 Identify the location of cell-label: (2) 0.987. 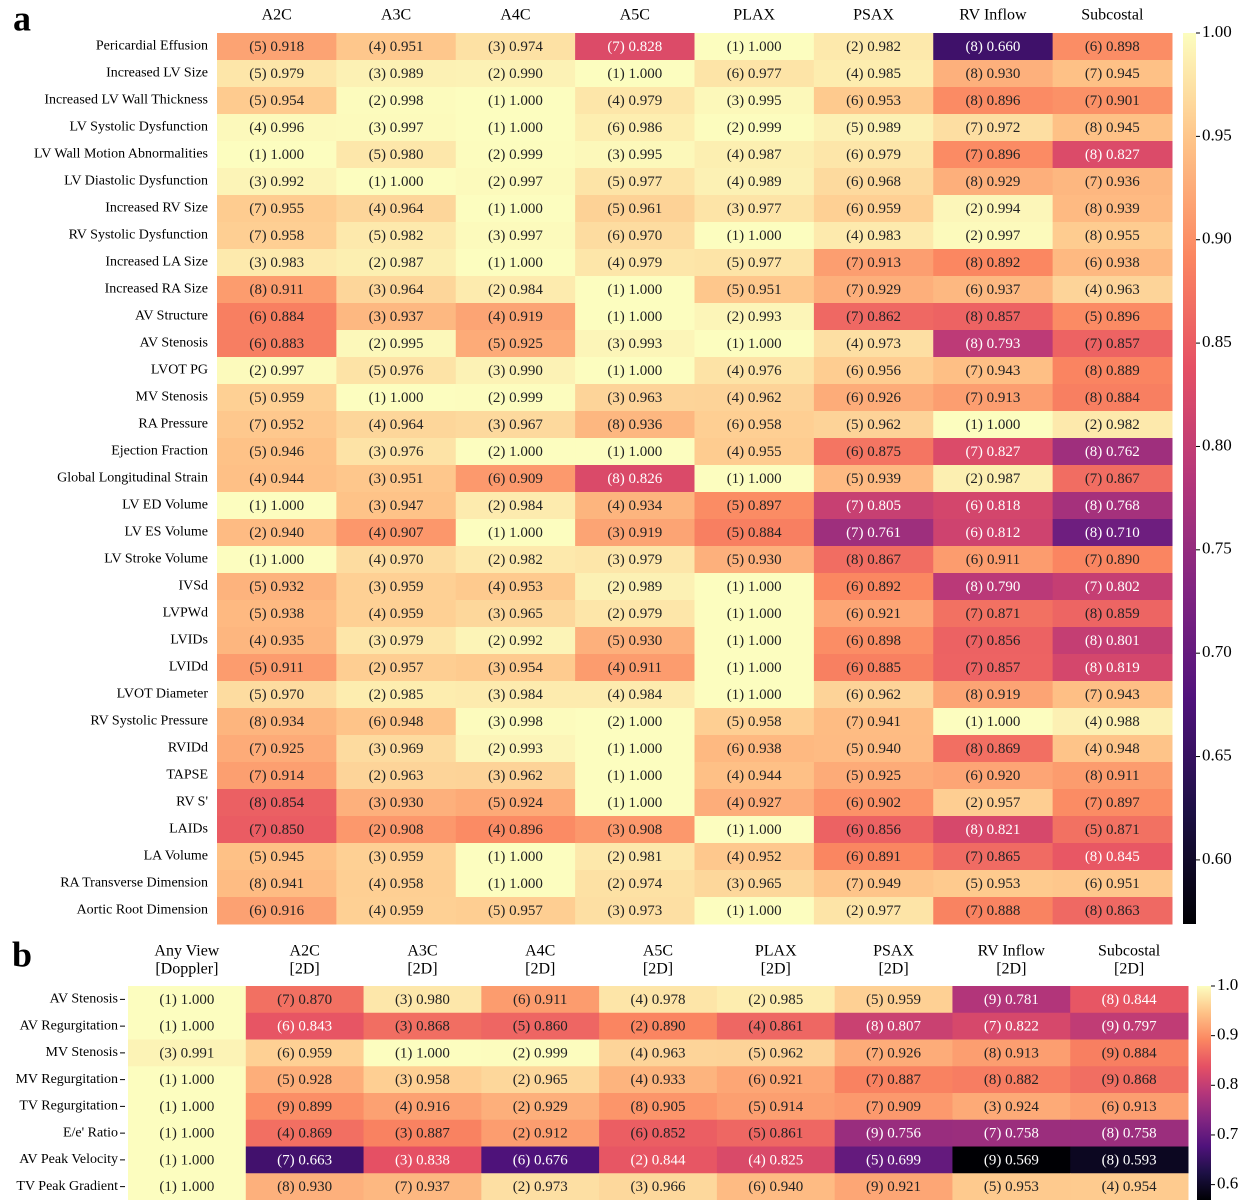
(396, 263).